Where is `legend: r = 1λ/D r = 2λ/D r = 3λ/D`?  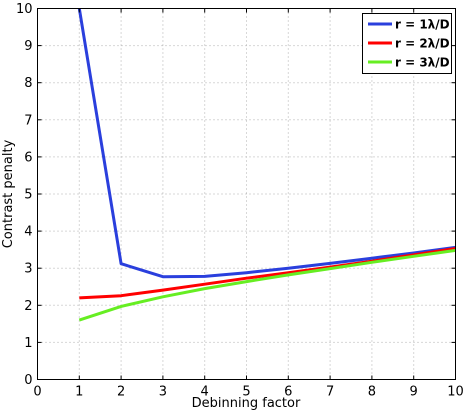 legend: r = 1λ/D r = 2λ/D r = 3λ/D is located at coordinates (407, 43).